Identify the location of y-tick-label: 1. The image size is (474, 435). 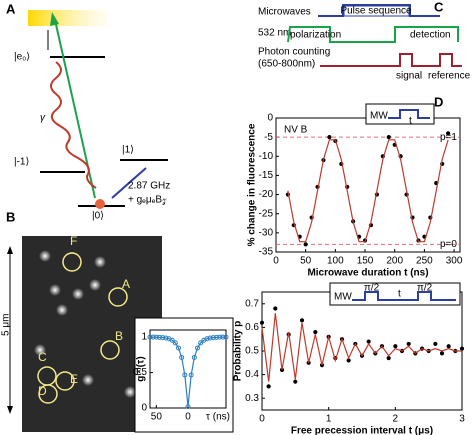
(144, 337).